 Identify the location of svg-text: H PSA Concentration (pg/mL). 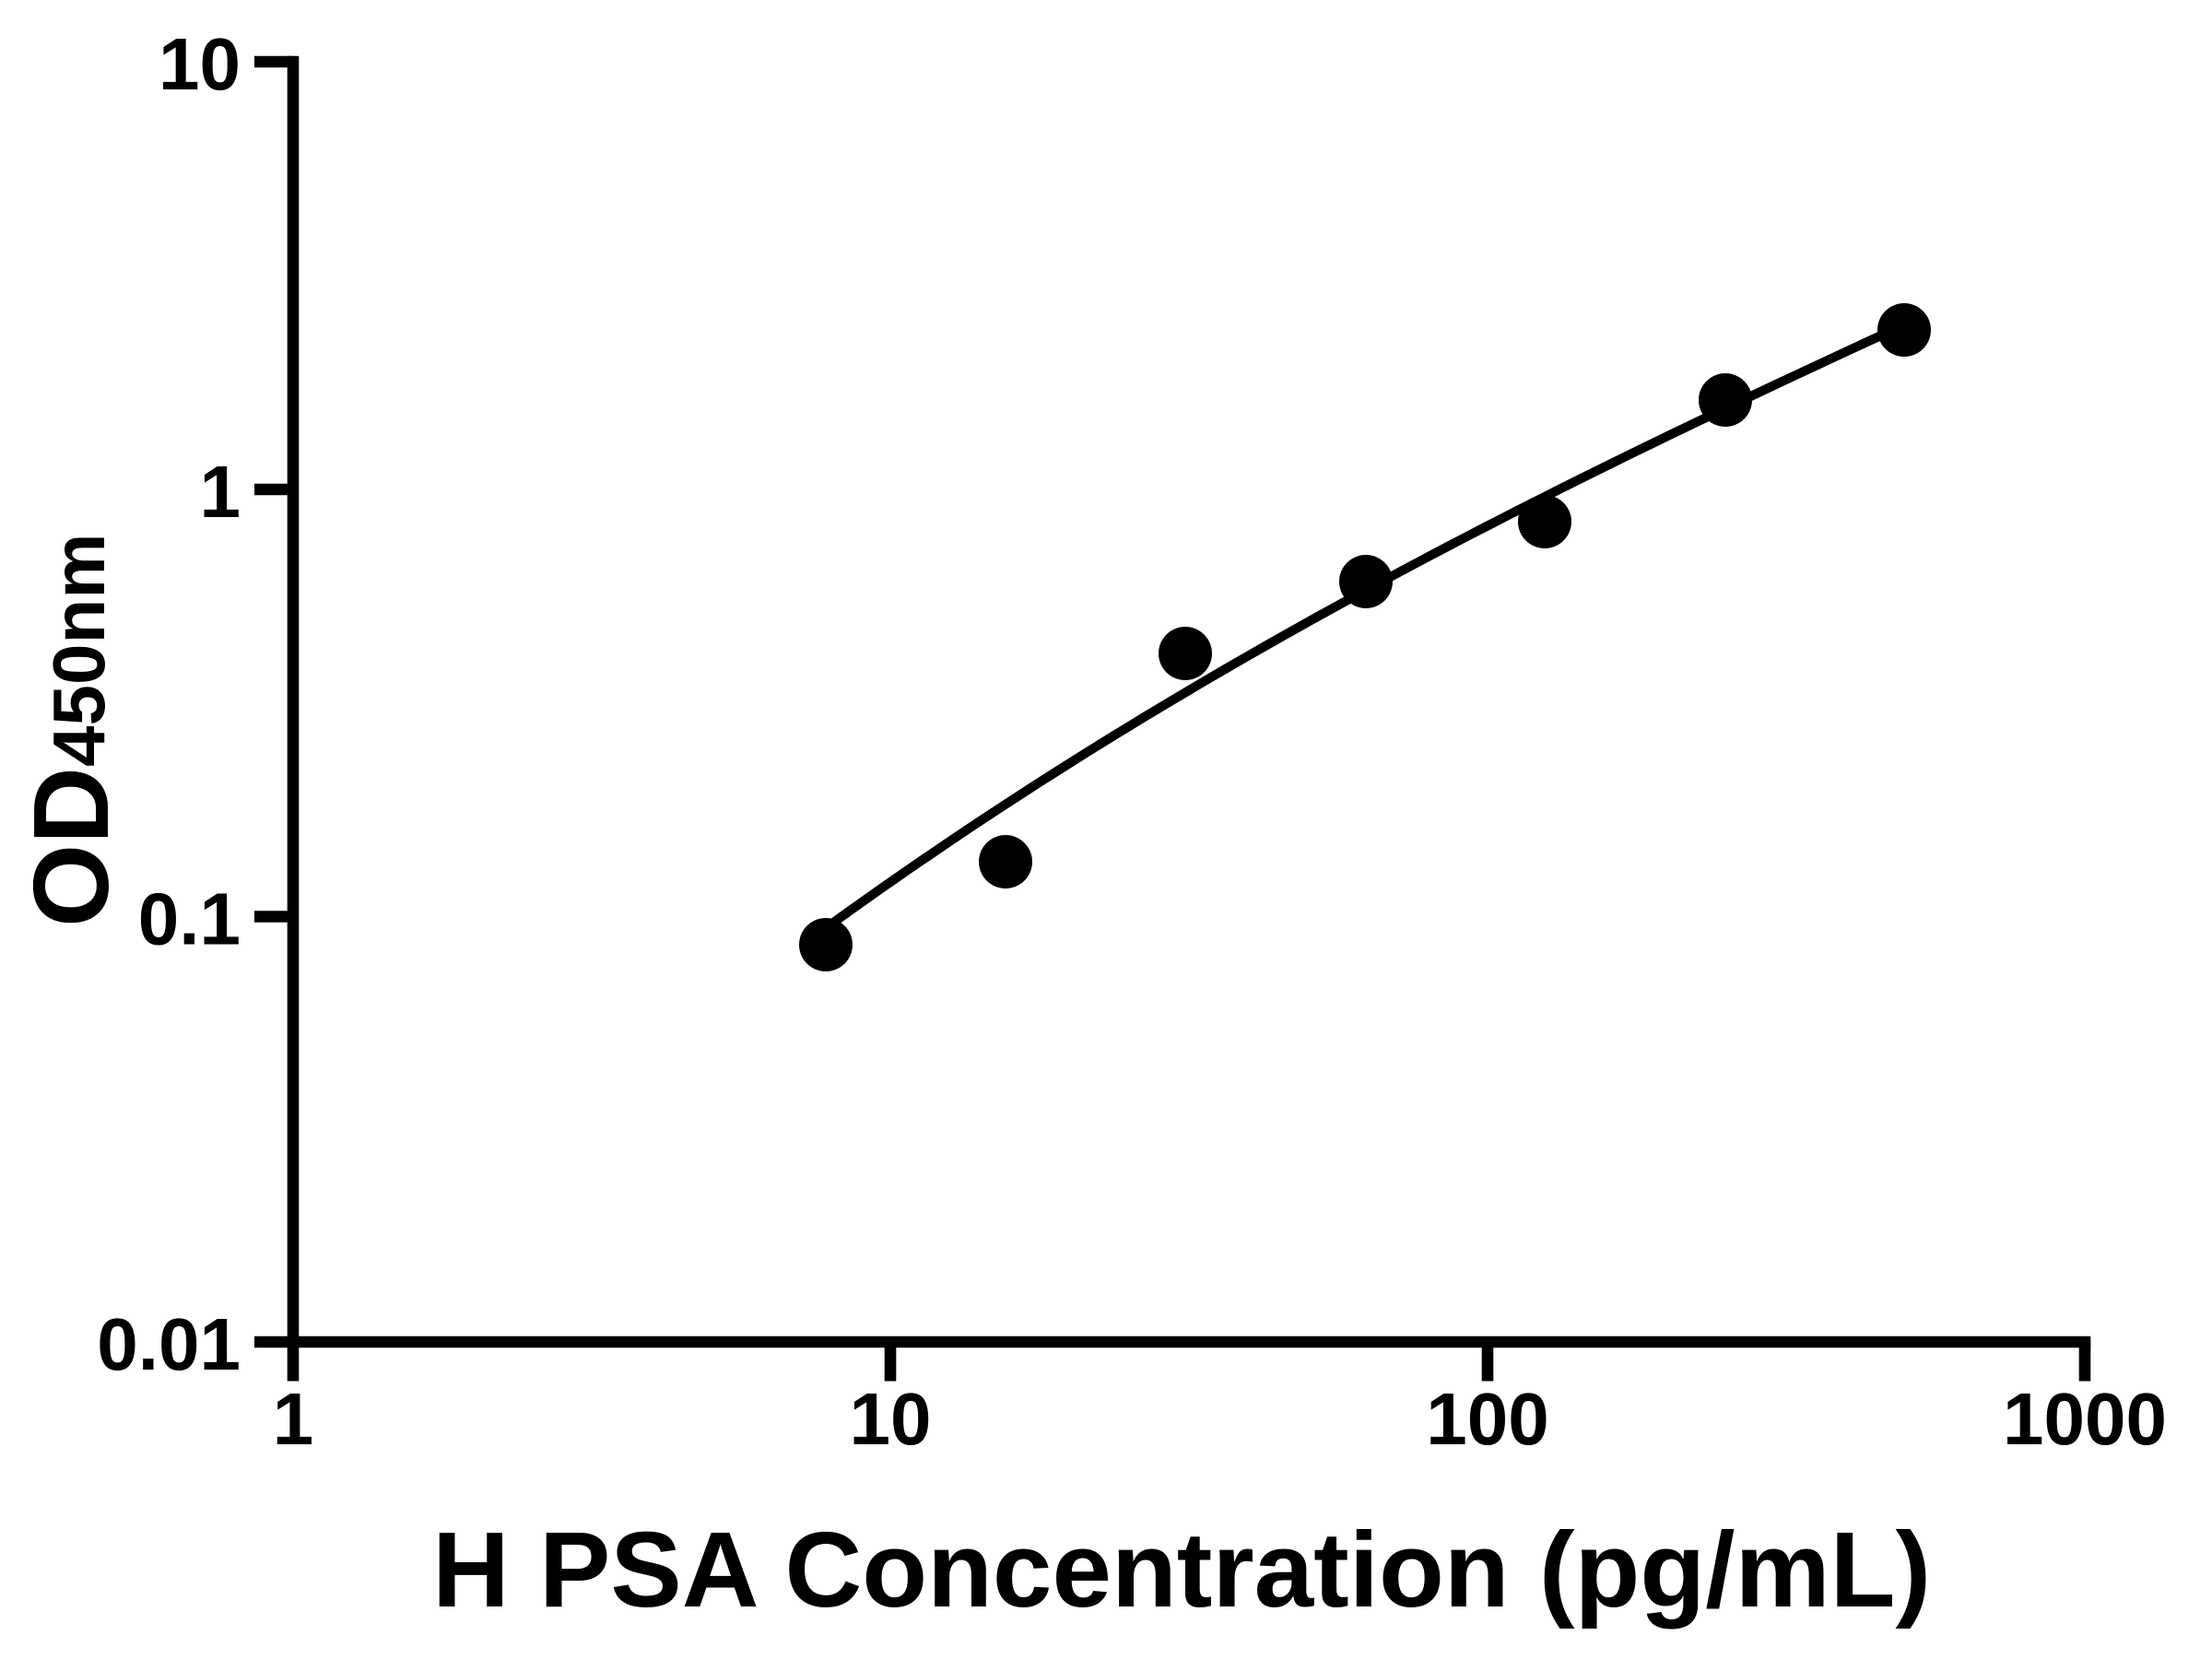
(1181, 1570).